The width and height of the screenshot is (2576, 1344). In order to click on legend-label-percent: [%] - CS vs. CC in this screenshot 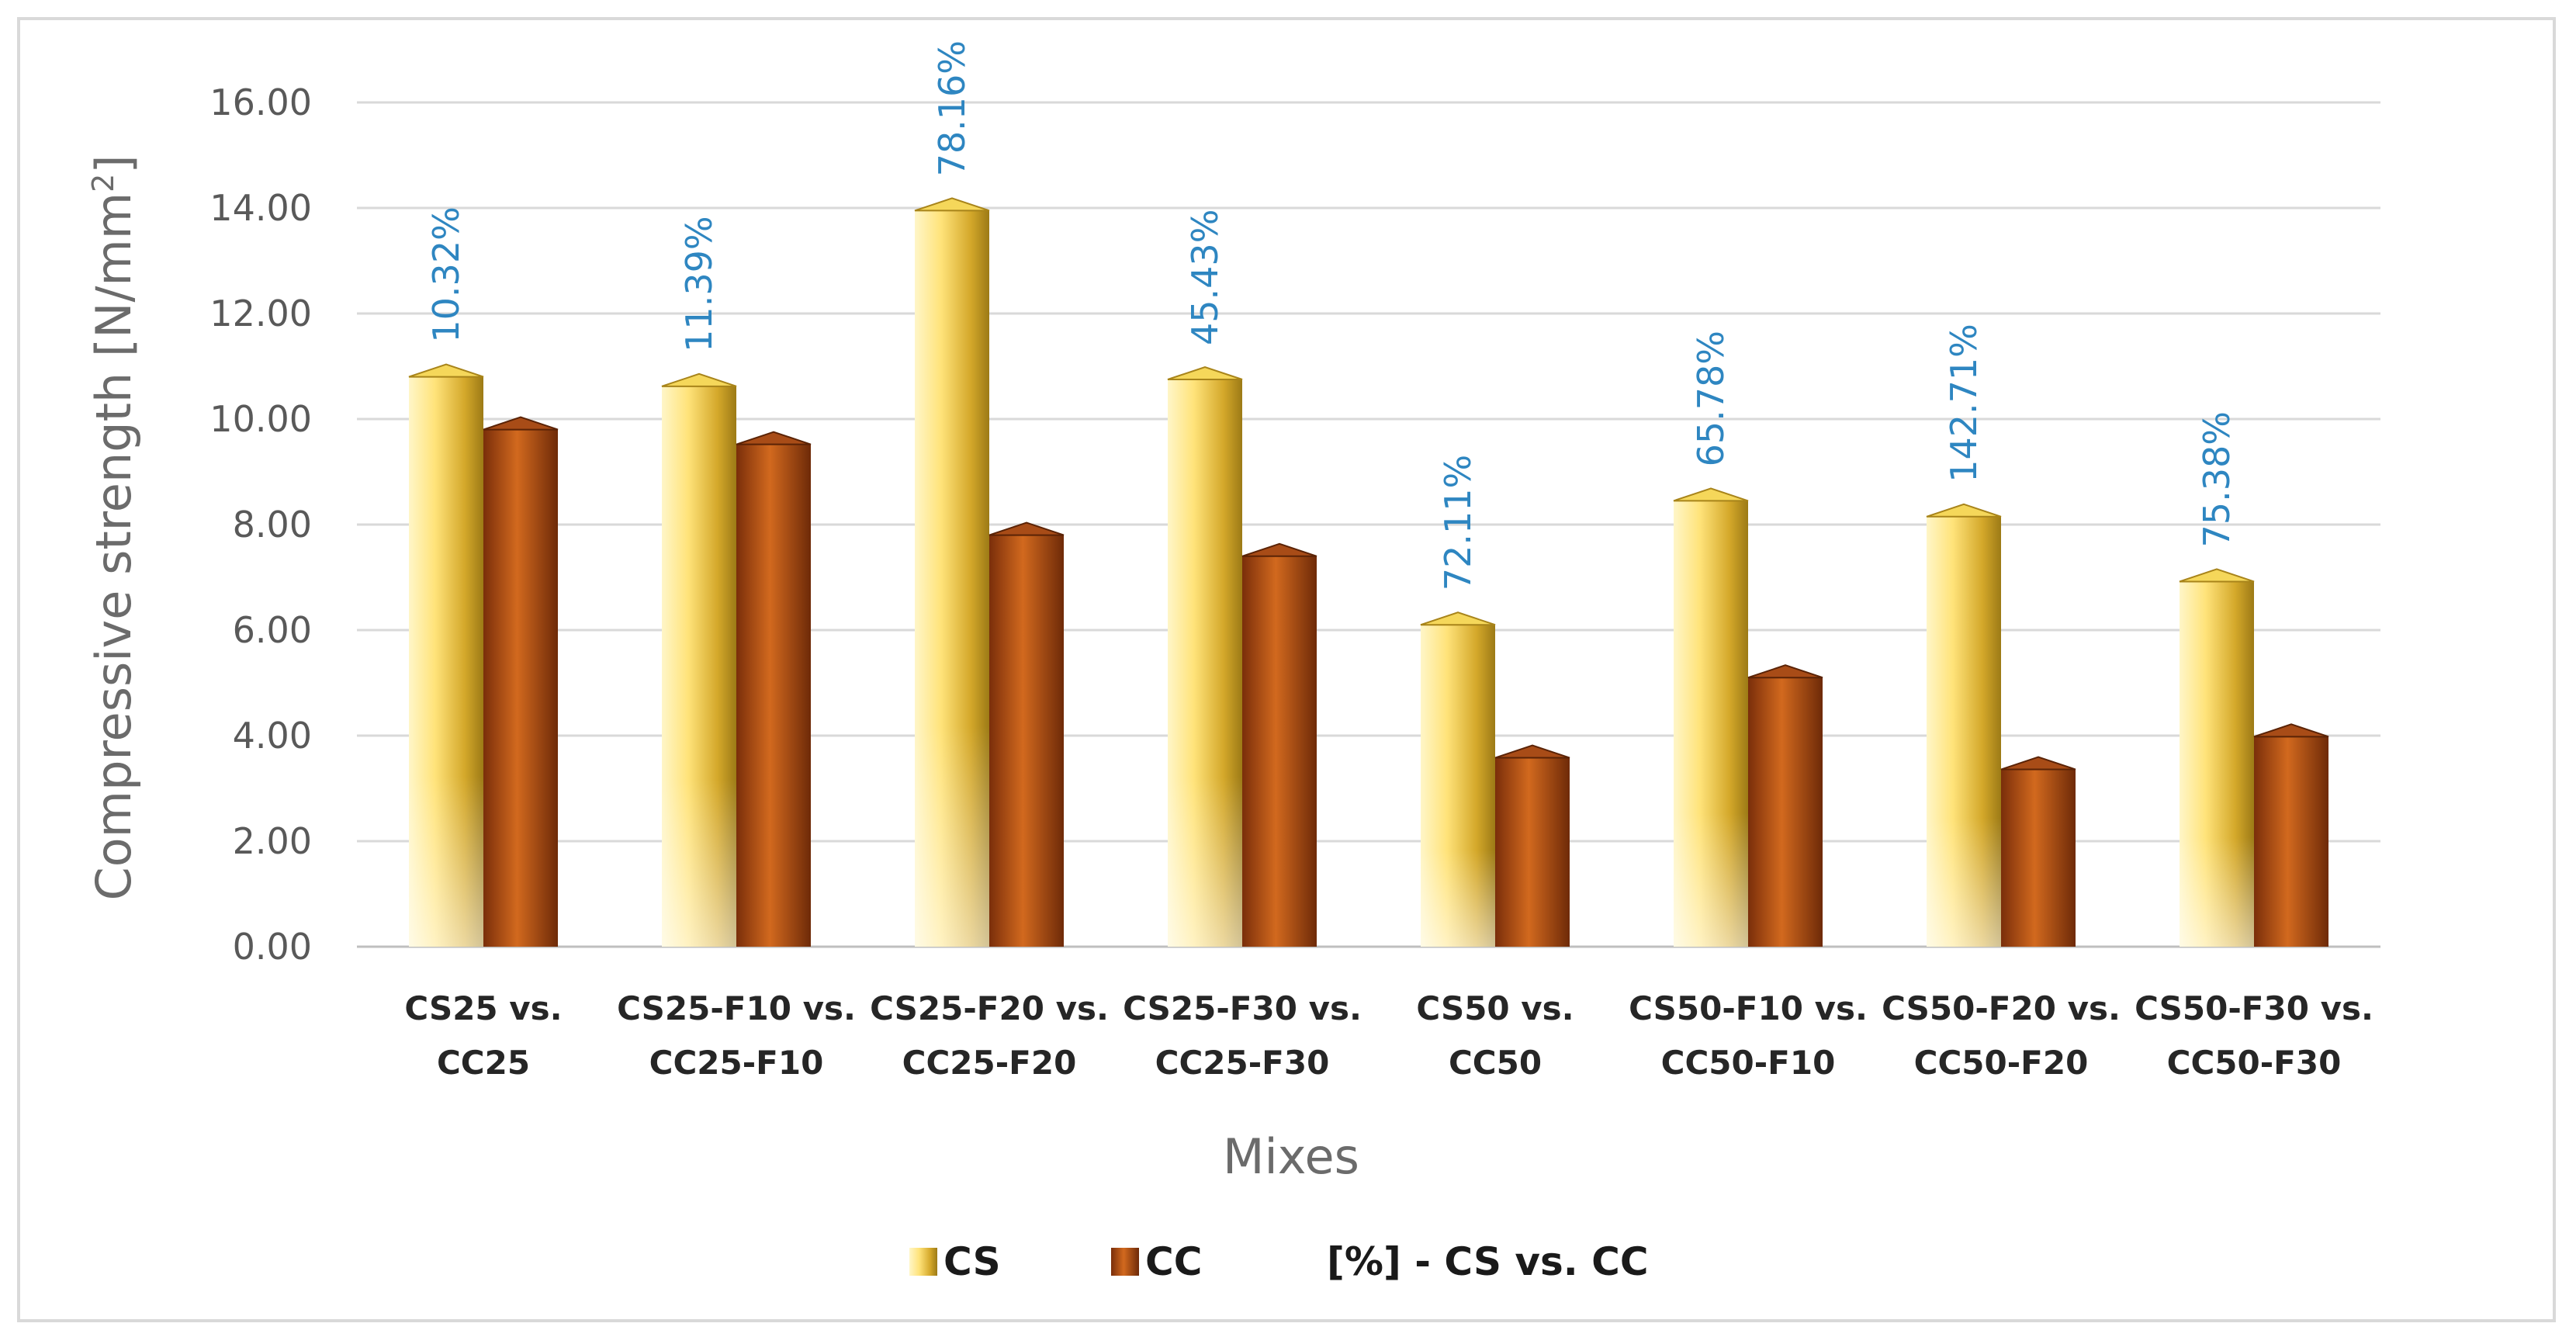, I will do `click(1488, 1262)`.